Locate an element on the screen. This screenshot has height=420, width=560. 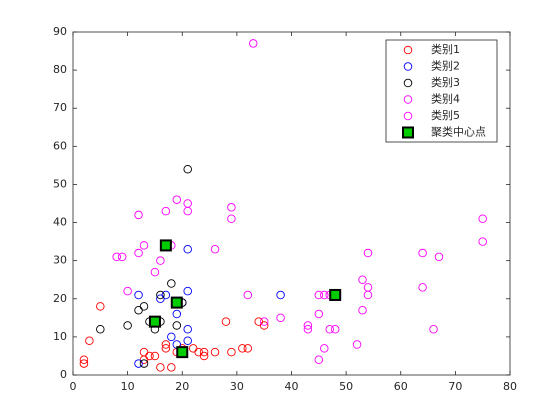
legend-label: 类别2 is located at coordinates (445, 66).